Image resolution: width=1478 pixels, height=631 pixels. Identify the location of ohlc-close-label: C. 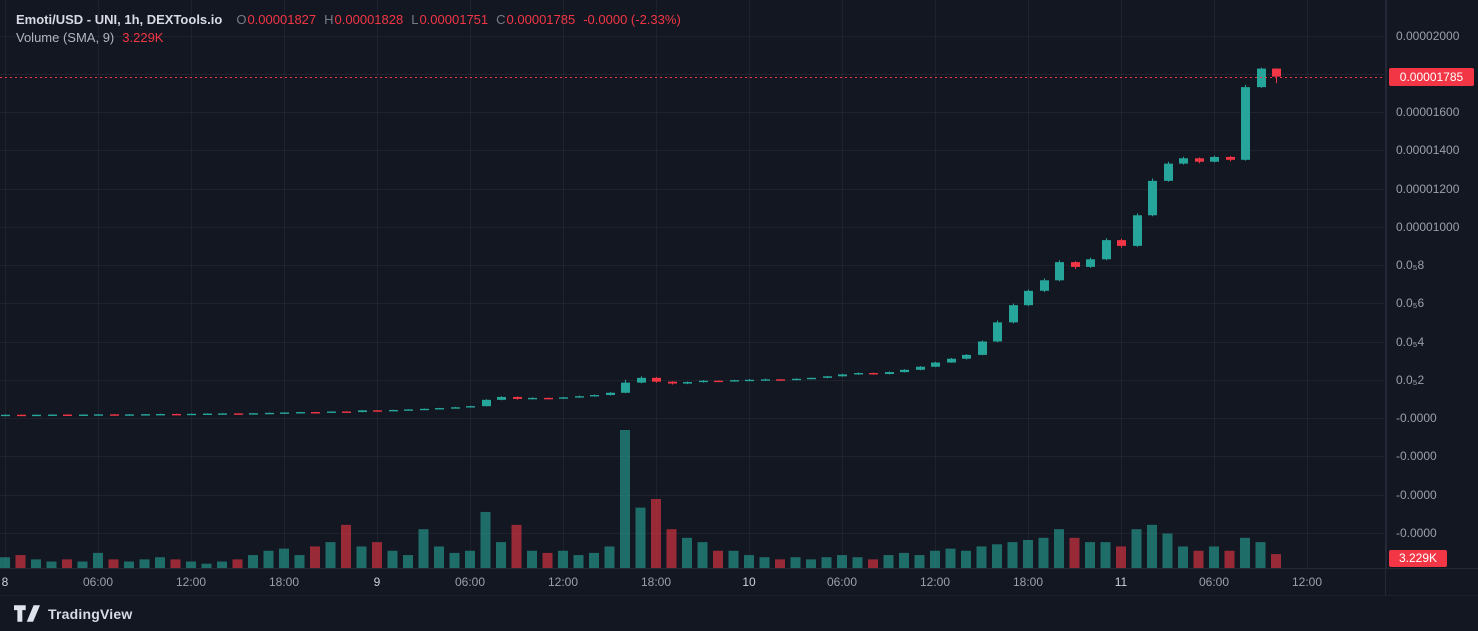
(501, 19).